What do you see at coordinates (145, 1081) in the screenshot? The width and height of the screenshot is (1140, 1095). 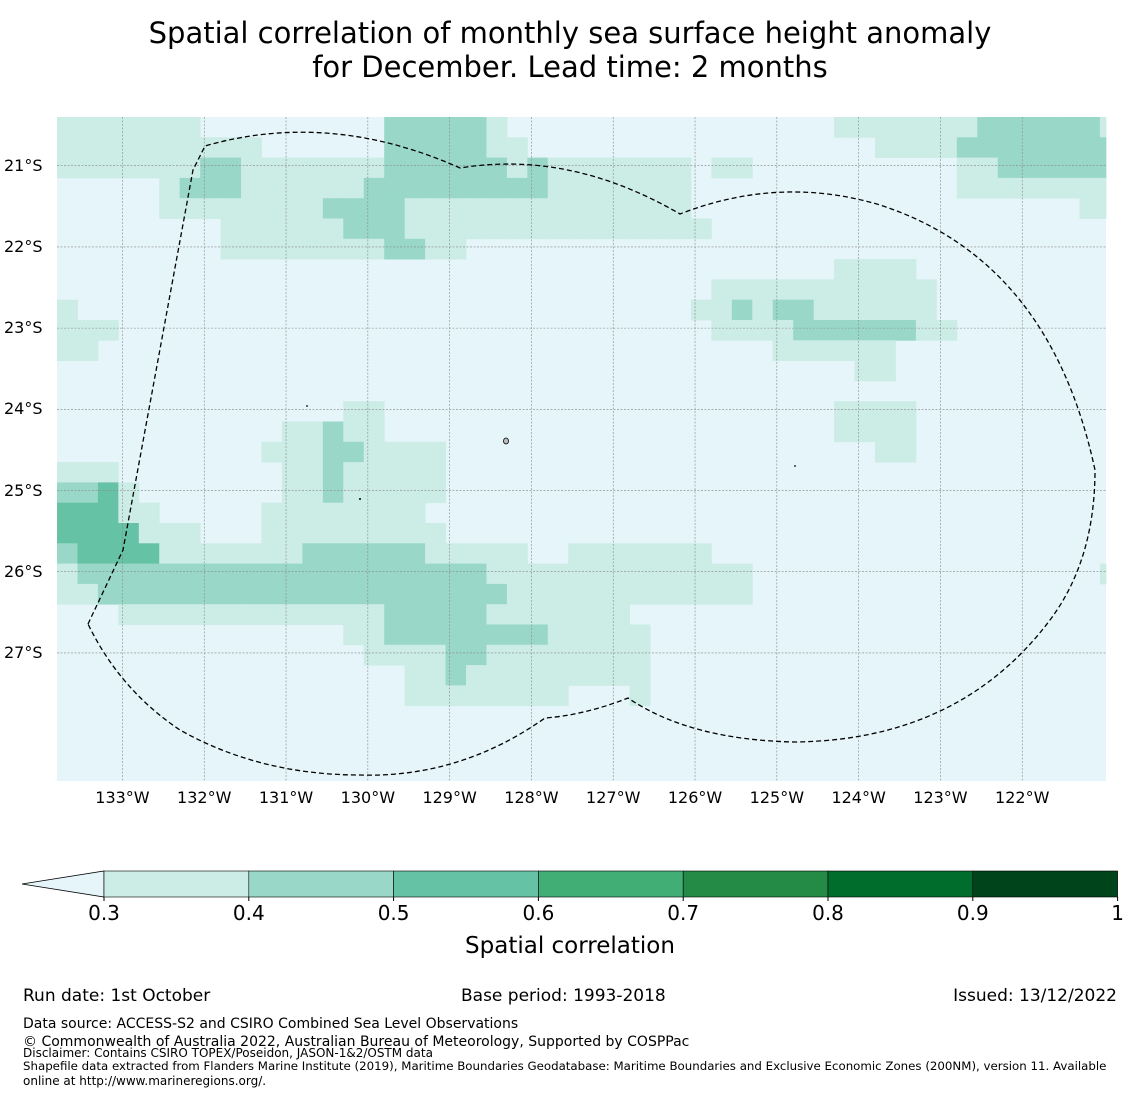 I see `shapefile-credit-line-2: online at http://www.marineregions.org/.` at bounding box center [145, 1081].